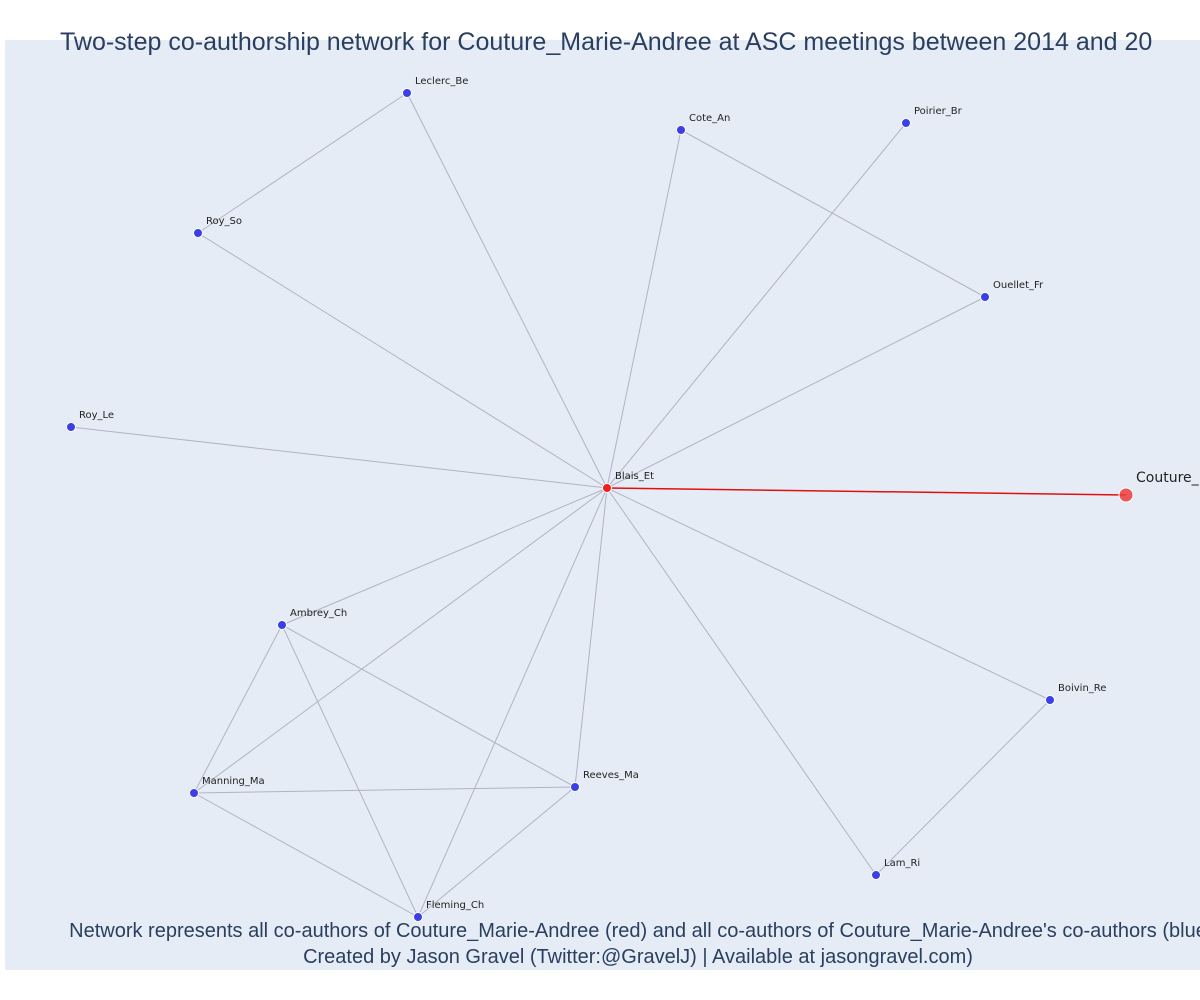 This screenshot has width=1200, height=1000. I want to click on edge-Manning_Ma-Reeves_Ma, so click(384, 790).